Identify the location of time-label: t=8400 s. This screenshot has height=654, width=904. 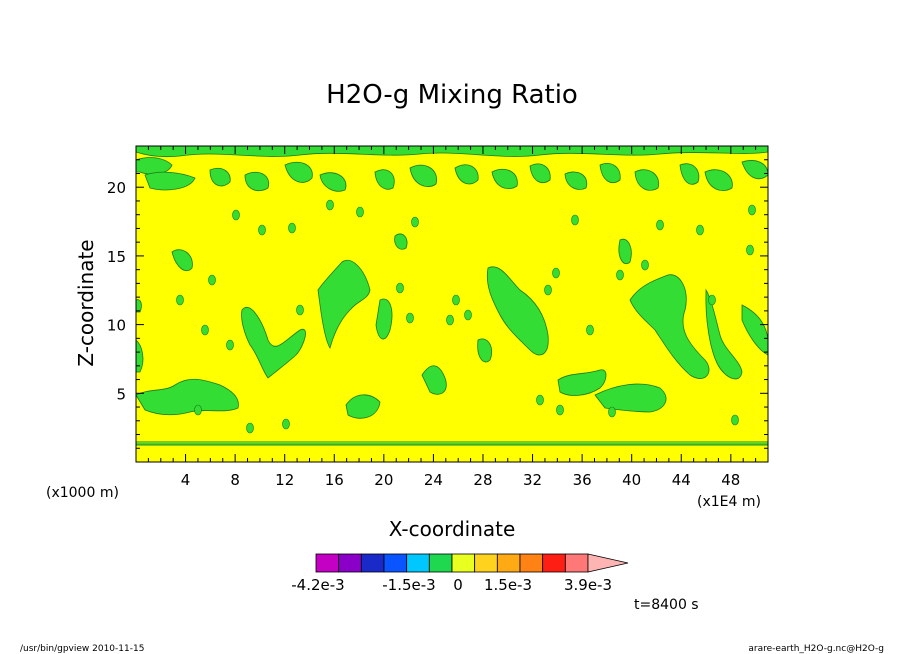
(666, 605).